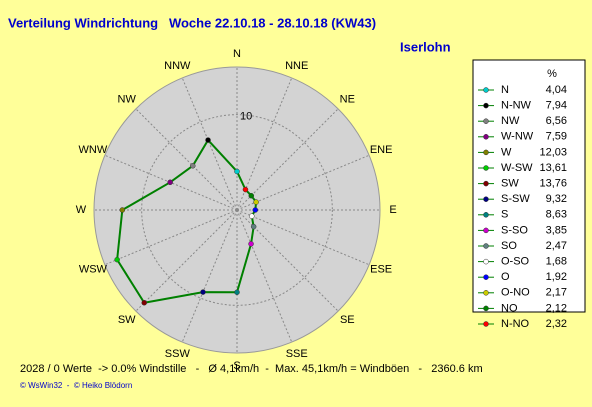  What do you see at coordinates (246, 117) in the screenshot?
I see `r-tick-label: 10` at bounding box center [246, 117].